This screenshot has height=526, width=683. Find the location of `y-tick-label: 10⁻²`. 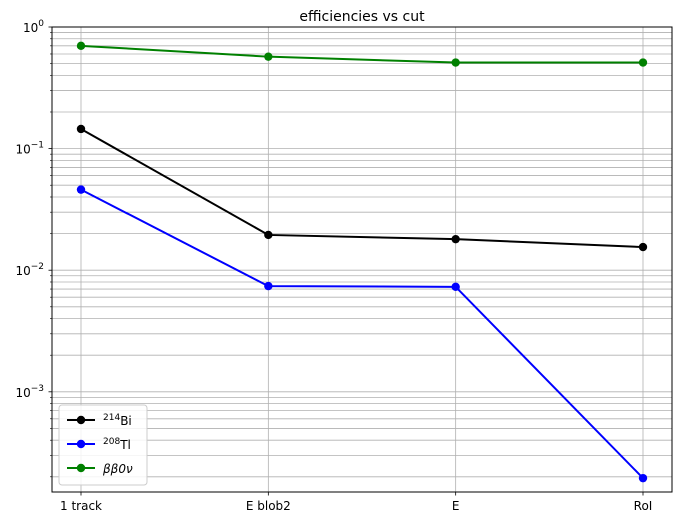

y-tick-label: 10⁻² is located at coordinates (29, 270).